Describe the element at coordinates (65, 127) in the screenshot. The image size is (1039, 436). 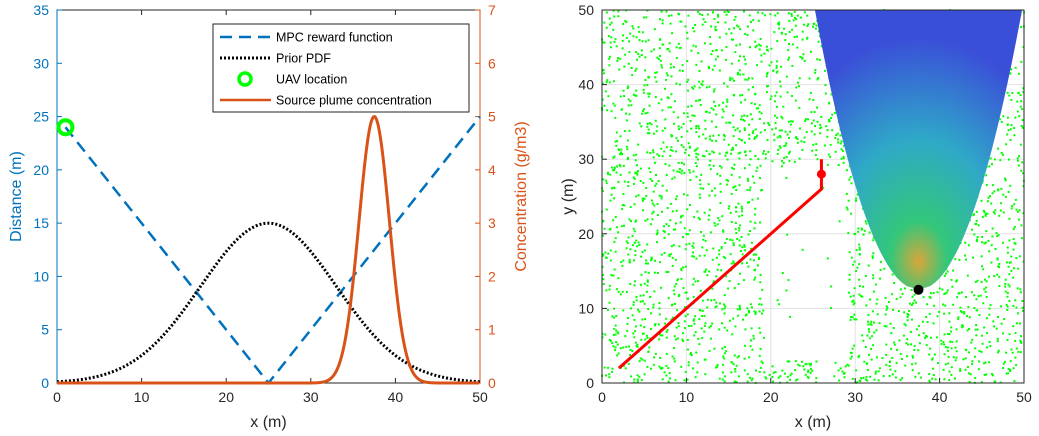
I see `uav-location-marker` at that location.